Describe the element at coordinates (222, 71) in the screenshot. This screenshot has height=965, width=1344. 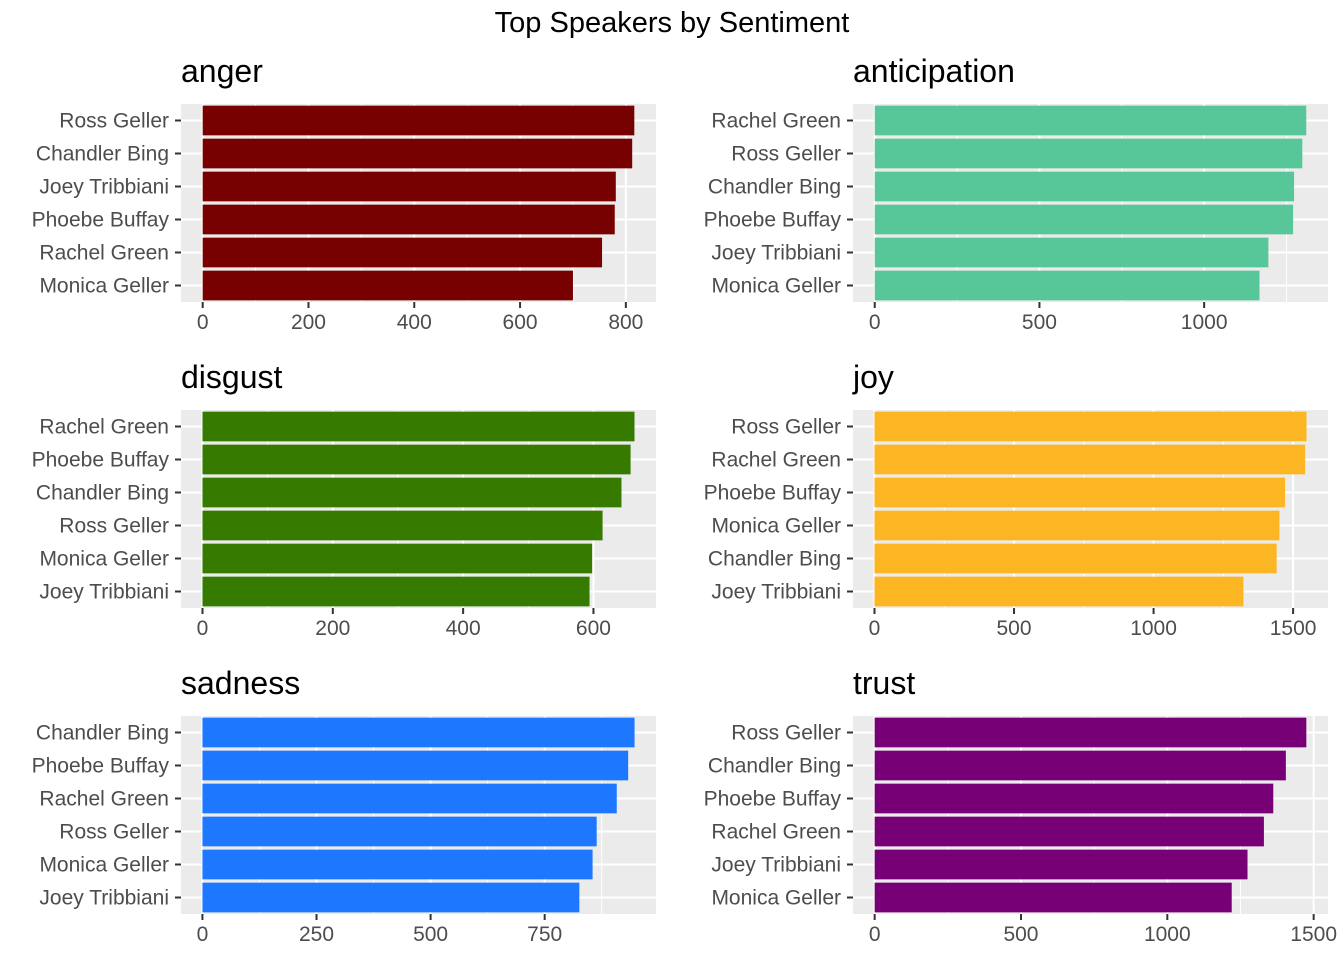
I see `panel-title: anger` at that location.